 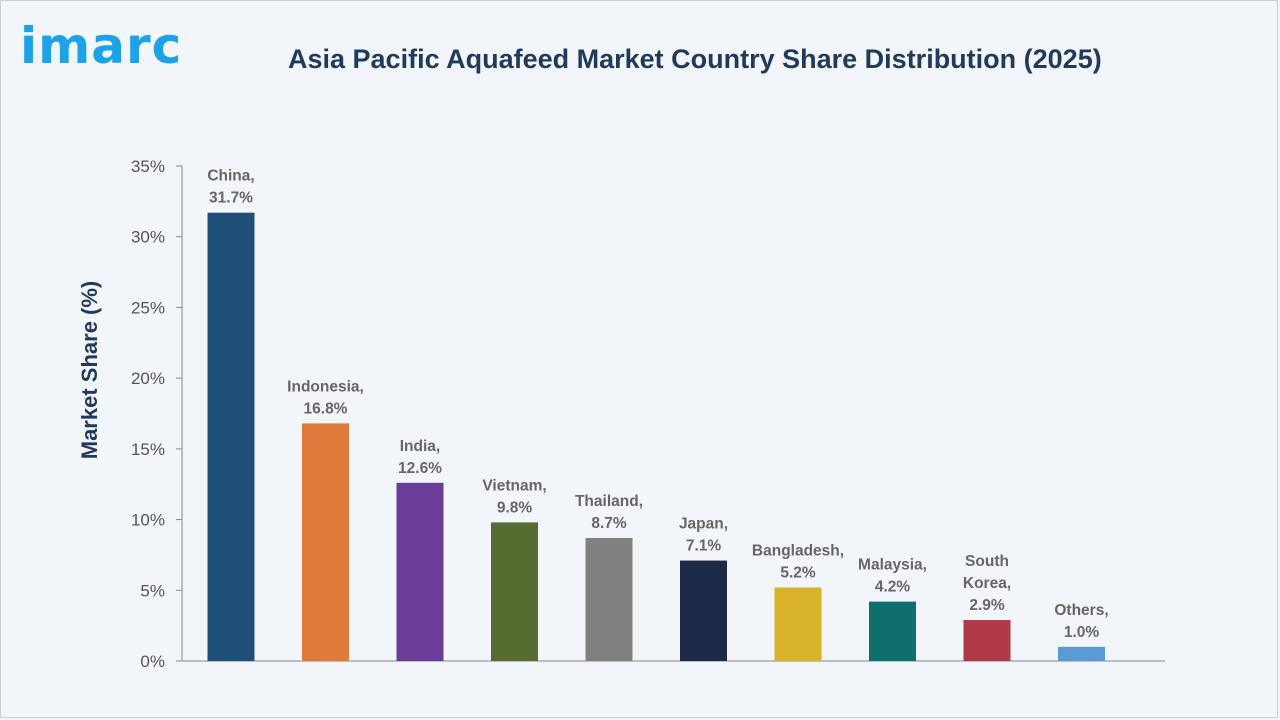 What do you see at coordinates (148, 307) in the screenshot?
I see `y-tick-label: 25%` at bounding box center [148, 307].